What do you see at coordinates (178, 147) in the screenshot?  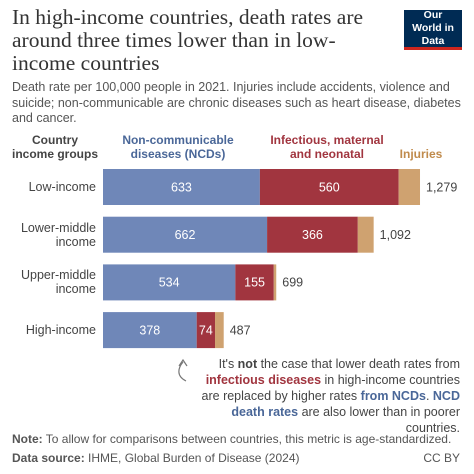 I see `legend-label: Non-communicable diseases (NCDs)` at bounding box center [178, 147].